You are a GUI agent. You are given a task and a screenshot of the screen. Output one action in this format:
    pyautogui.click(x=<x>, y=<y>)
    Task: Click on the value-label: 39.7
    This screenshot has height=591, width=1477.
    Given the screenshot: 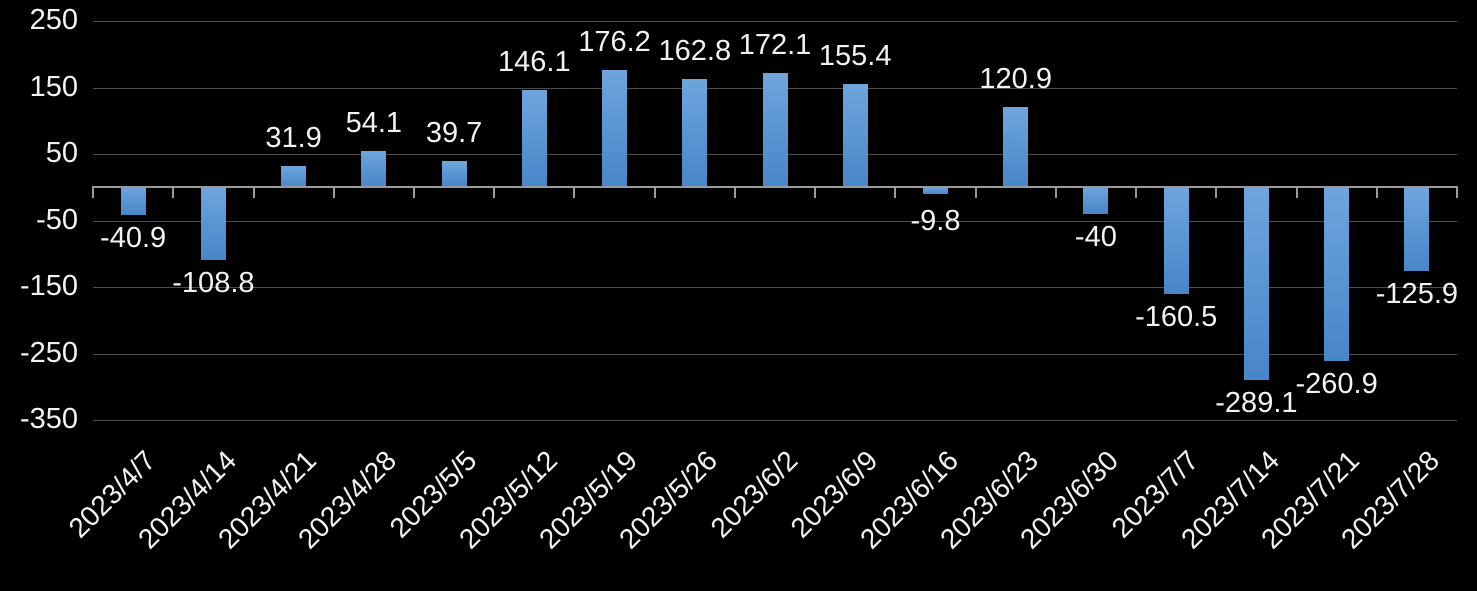 What is the action you would take?
    pyautogui.click(x=454, y=133)
    